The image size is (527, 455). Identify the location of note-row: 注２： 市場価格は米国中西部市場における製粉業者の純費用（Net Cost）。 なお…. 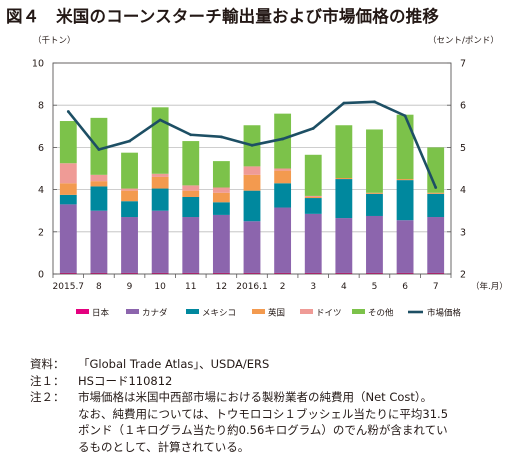
(239, 422).